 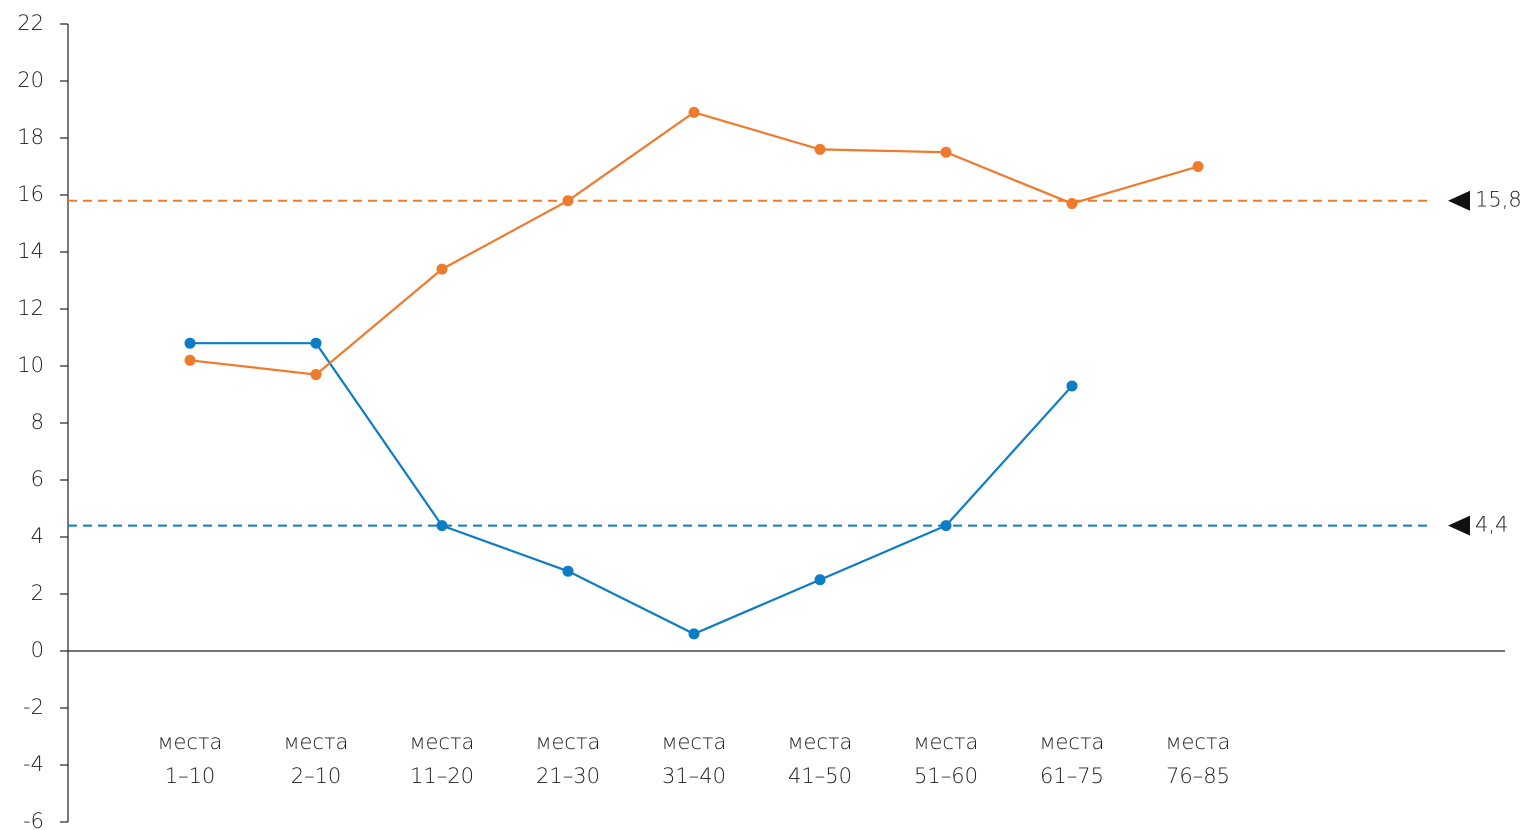 I want to click on y-tick-label: 22, so click(x=30, y=23).